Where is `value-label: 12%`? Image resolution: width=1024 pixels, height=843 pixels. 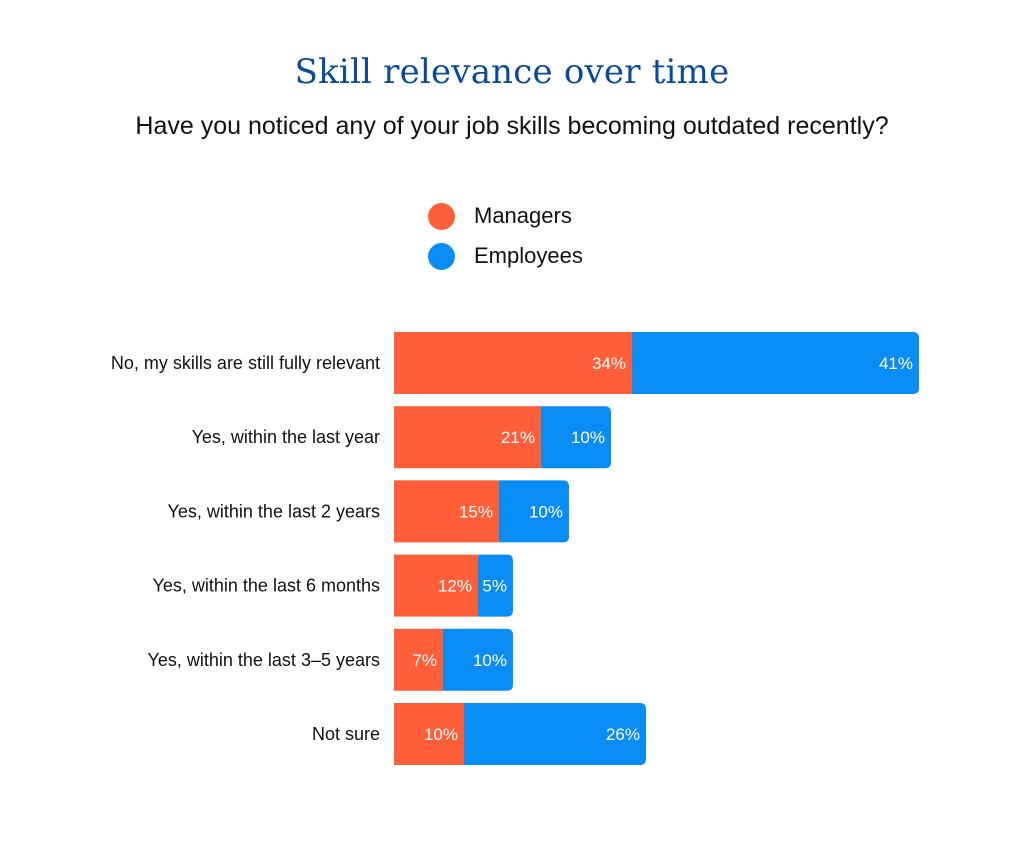
value-label: 12% is located at coordinates (455, 586).